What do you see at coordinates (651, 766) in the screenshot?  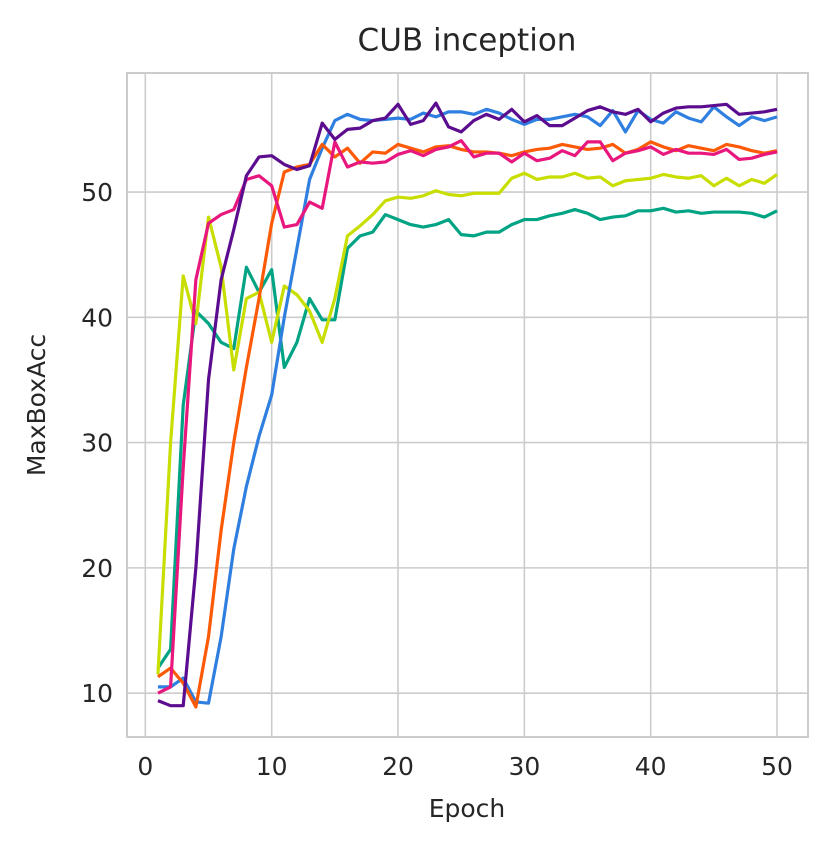 I see `x-tick-label: 40` at bounding box center [651, 766].